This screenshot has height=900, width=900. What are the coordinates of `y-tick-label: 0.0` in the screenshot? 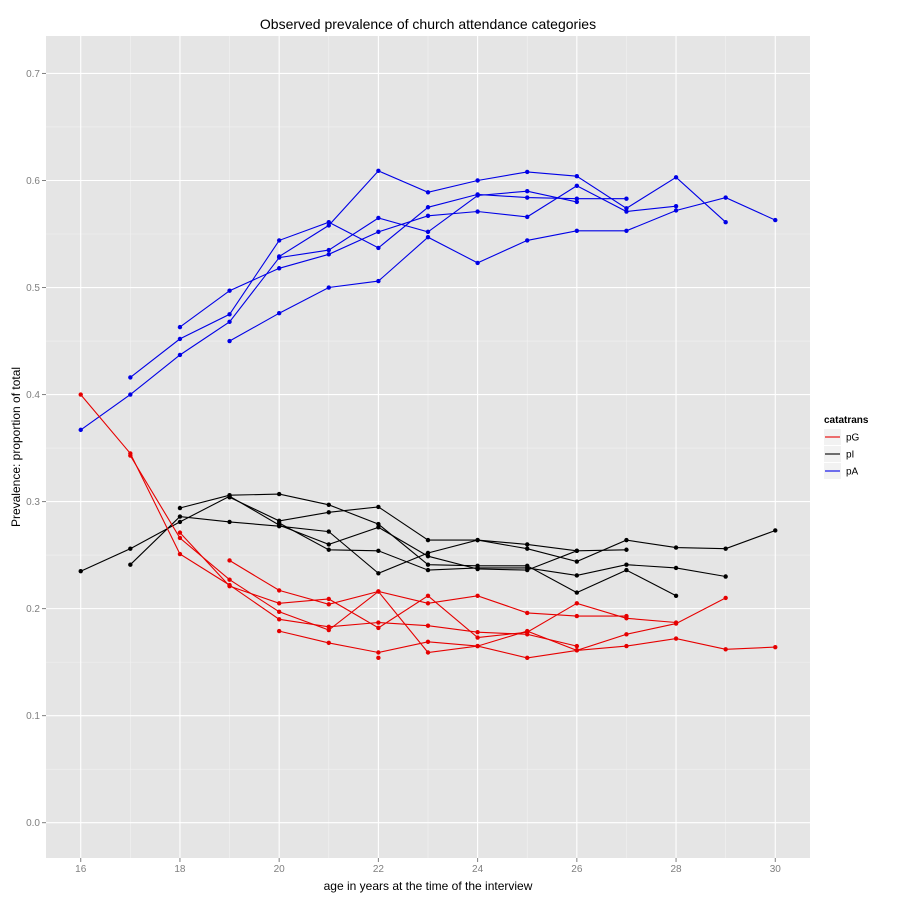 It's located at (33, 823).